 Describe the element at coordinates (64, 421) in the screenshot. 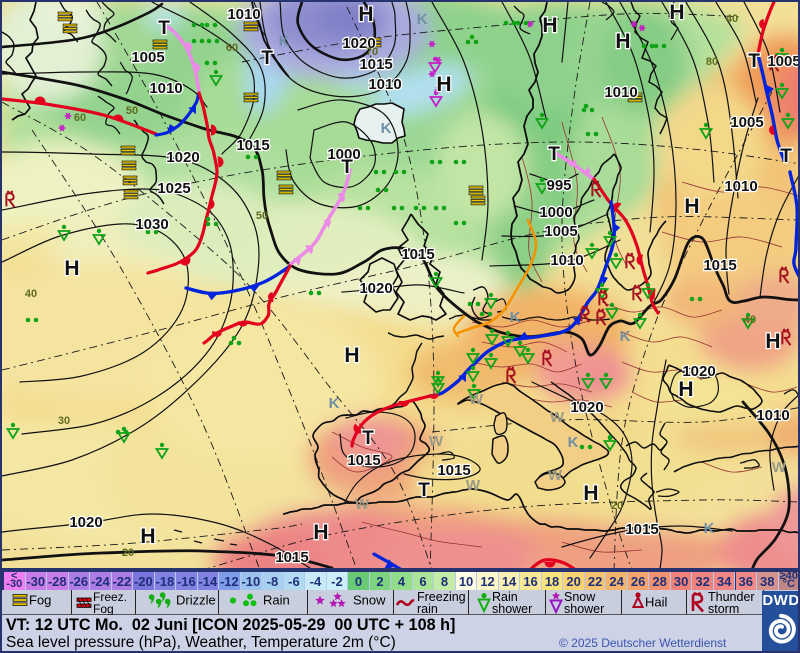

I see `svg-text: 30` at that location.